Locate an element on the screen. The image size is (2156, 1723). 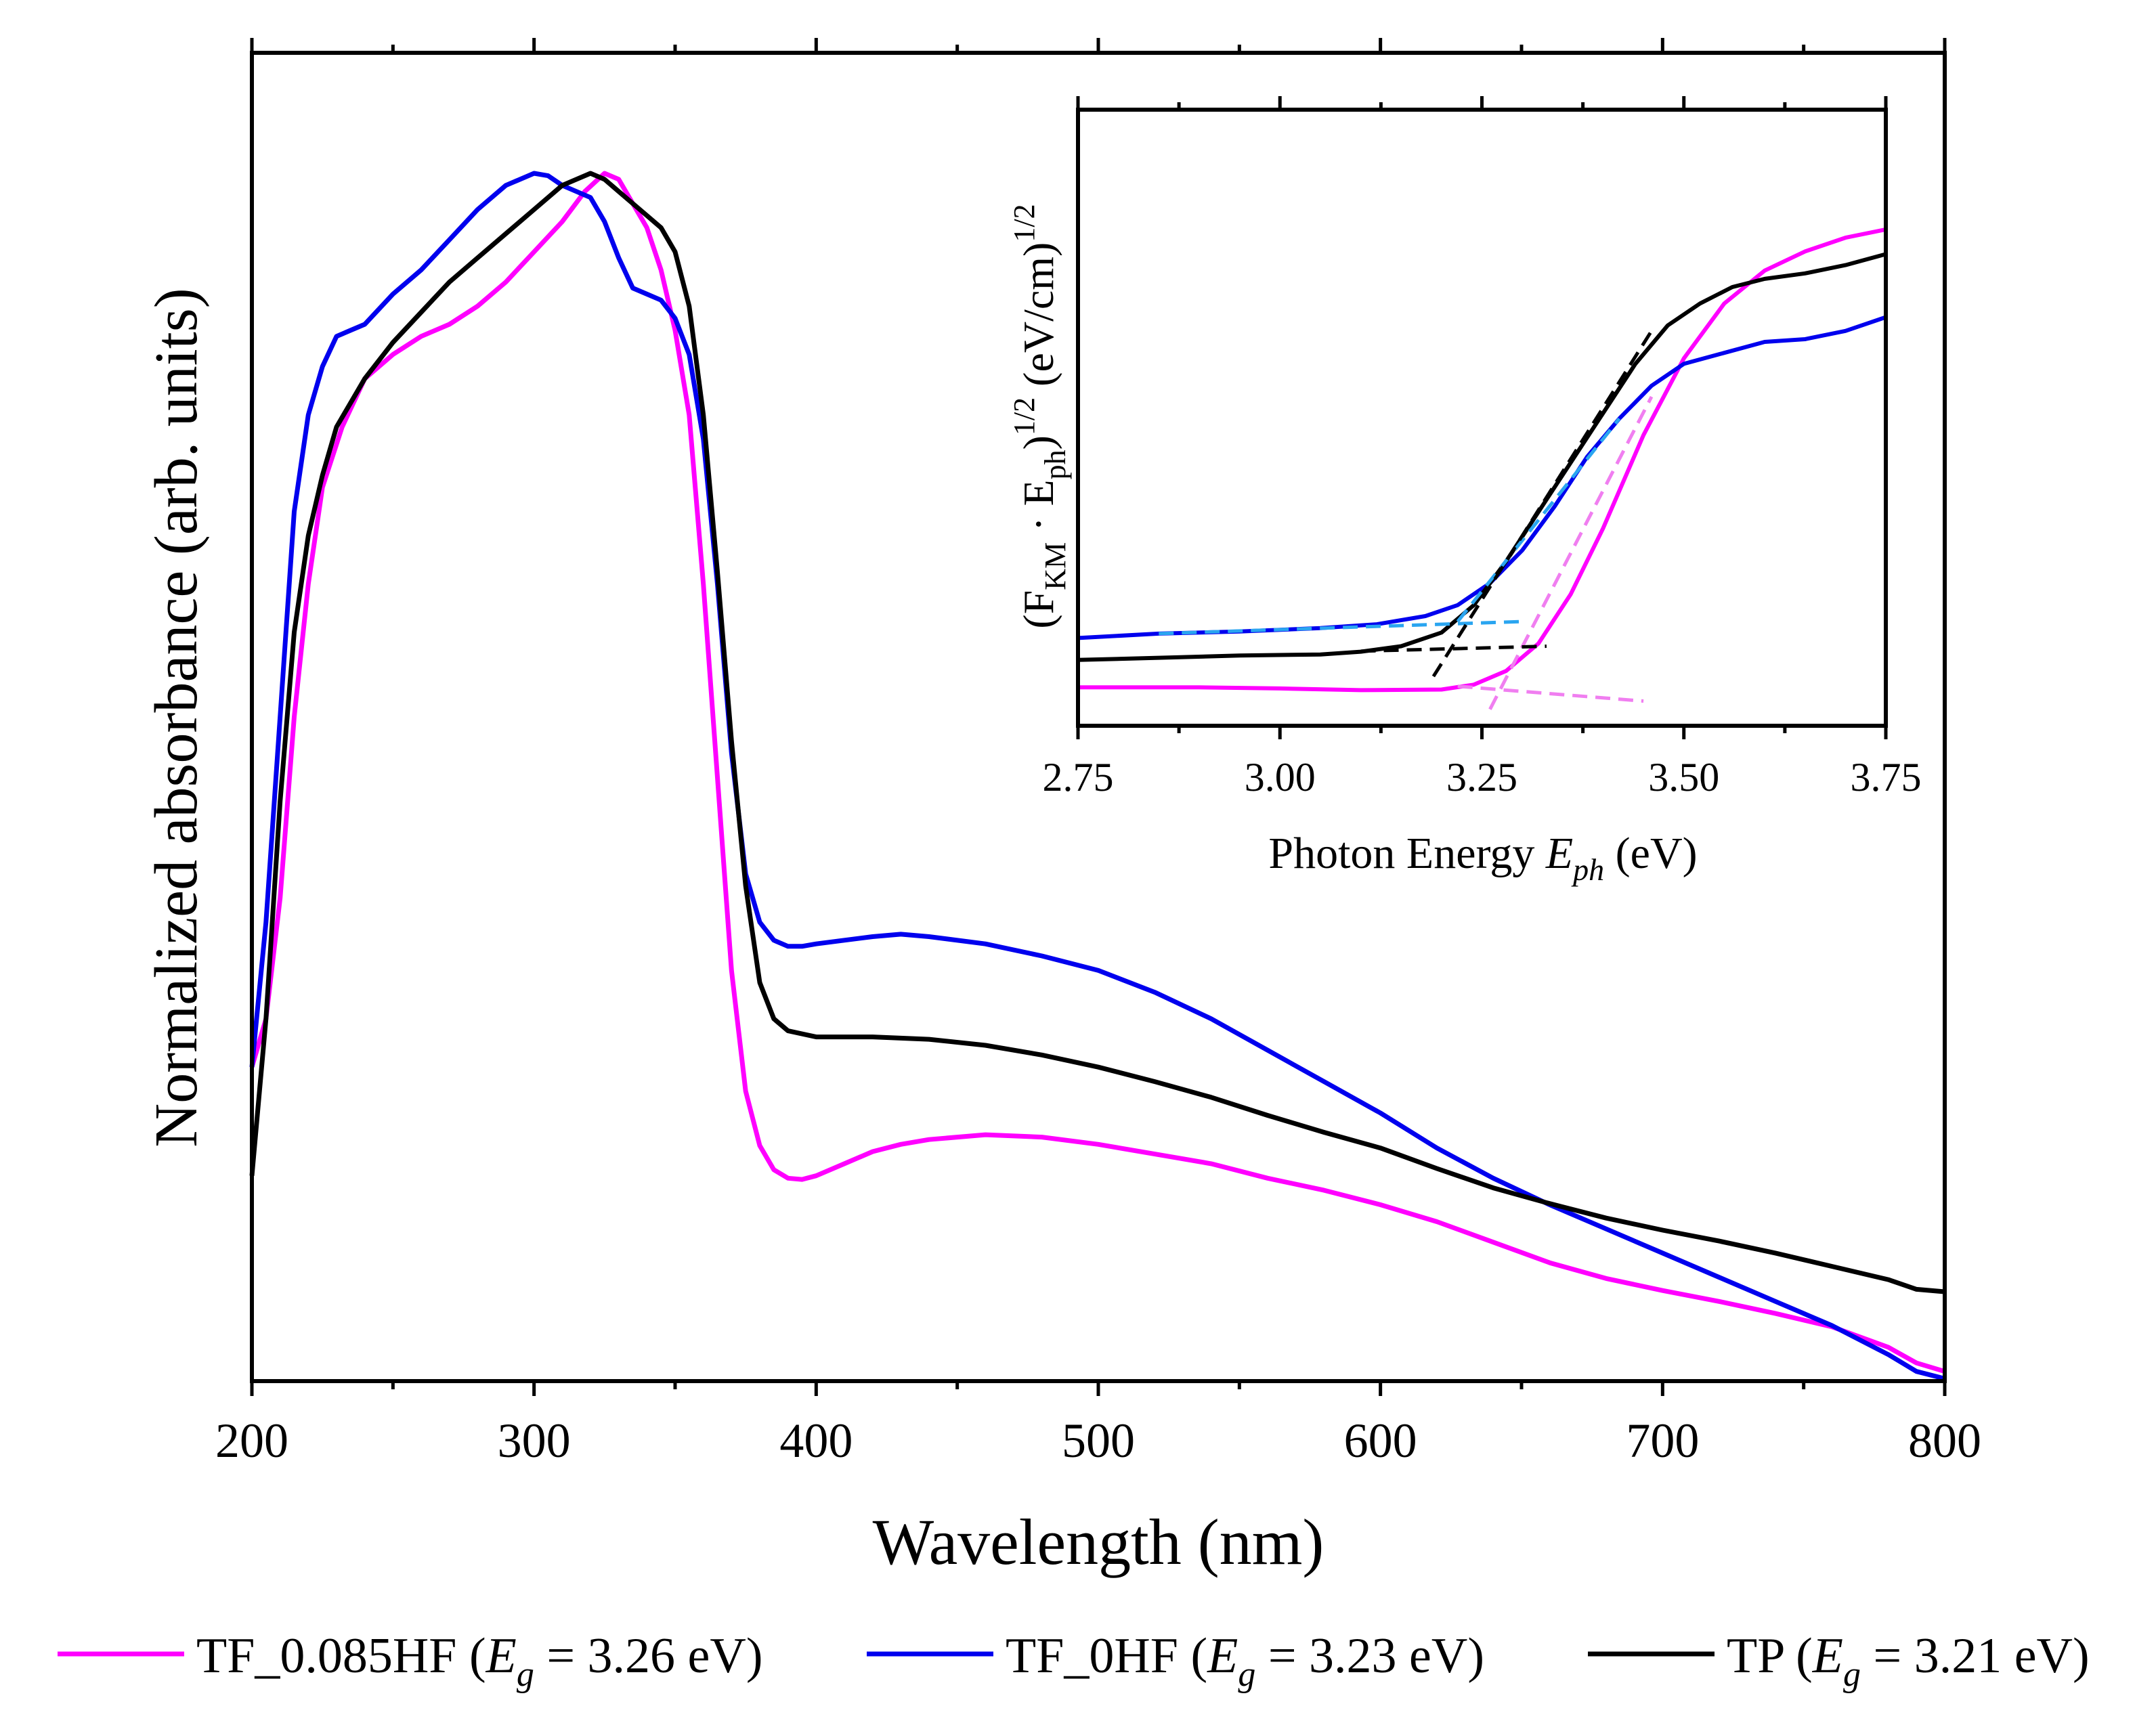
inset-series-tf-0-085hf is located at coordinates (1482, 460).